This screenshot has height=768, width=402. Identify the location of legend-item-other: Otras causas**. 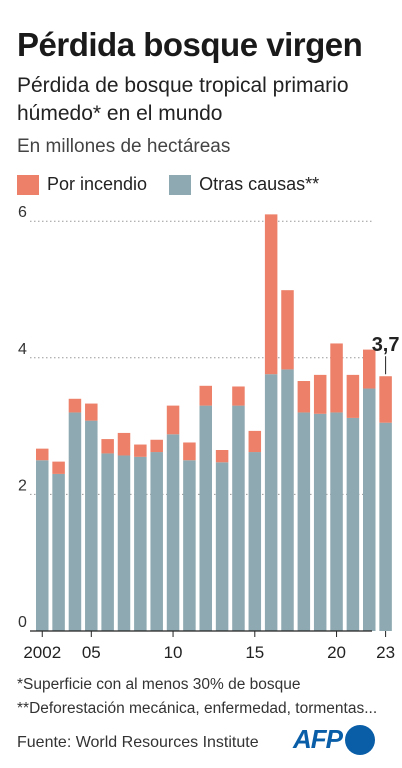
(244, 184).